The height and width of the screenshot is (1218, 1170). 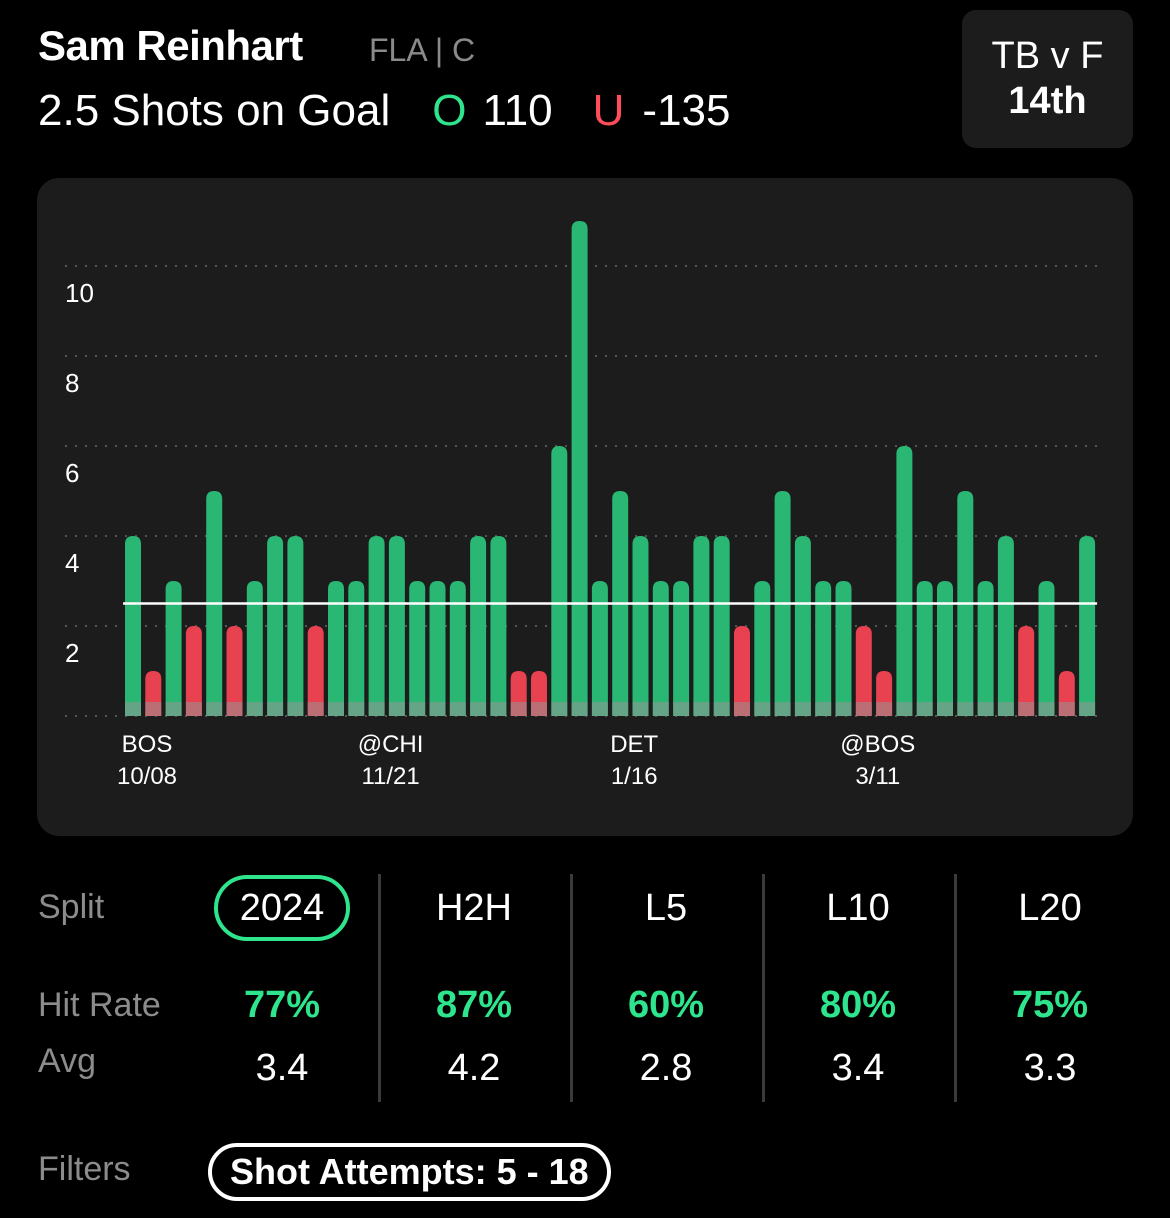 What do you see at coordinates (71, 907) in the screenshot?
I see `split-row-label: Split` at bounding box center [71, 907].